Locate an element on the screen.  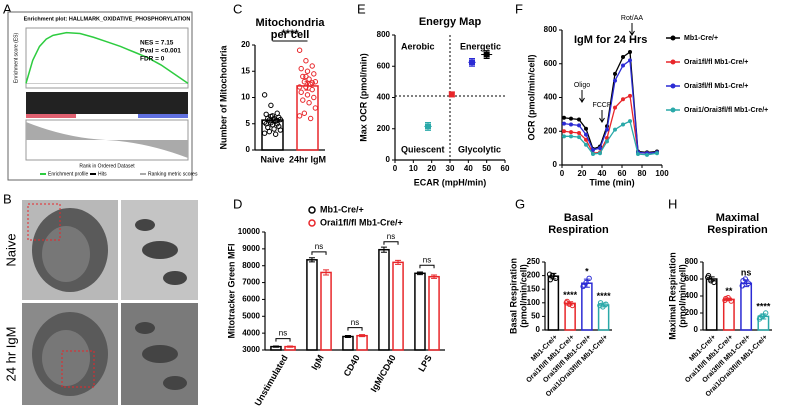
x-tick-label: 24hr IgM is located at coordinates (307, 159).